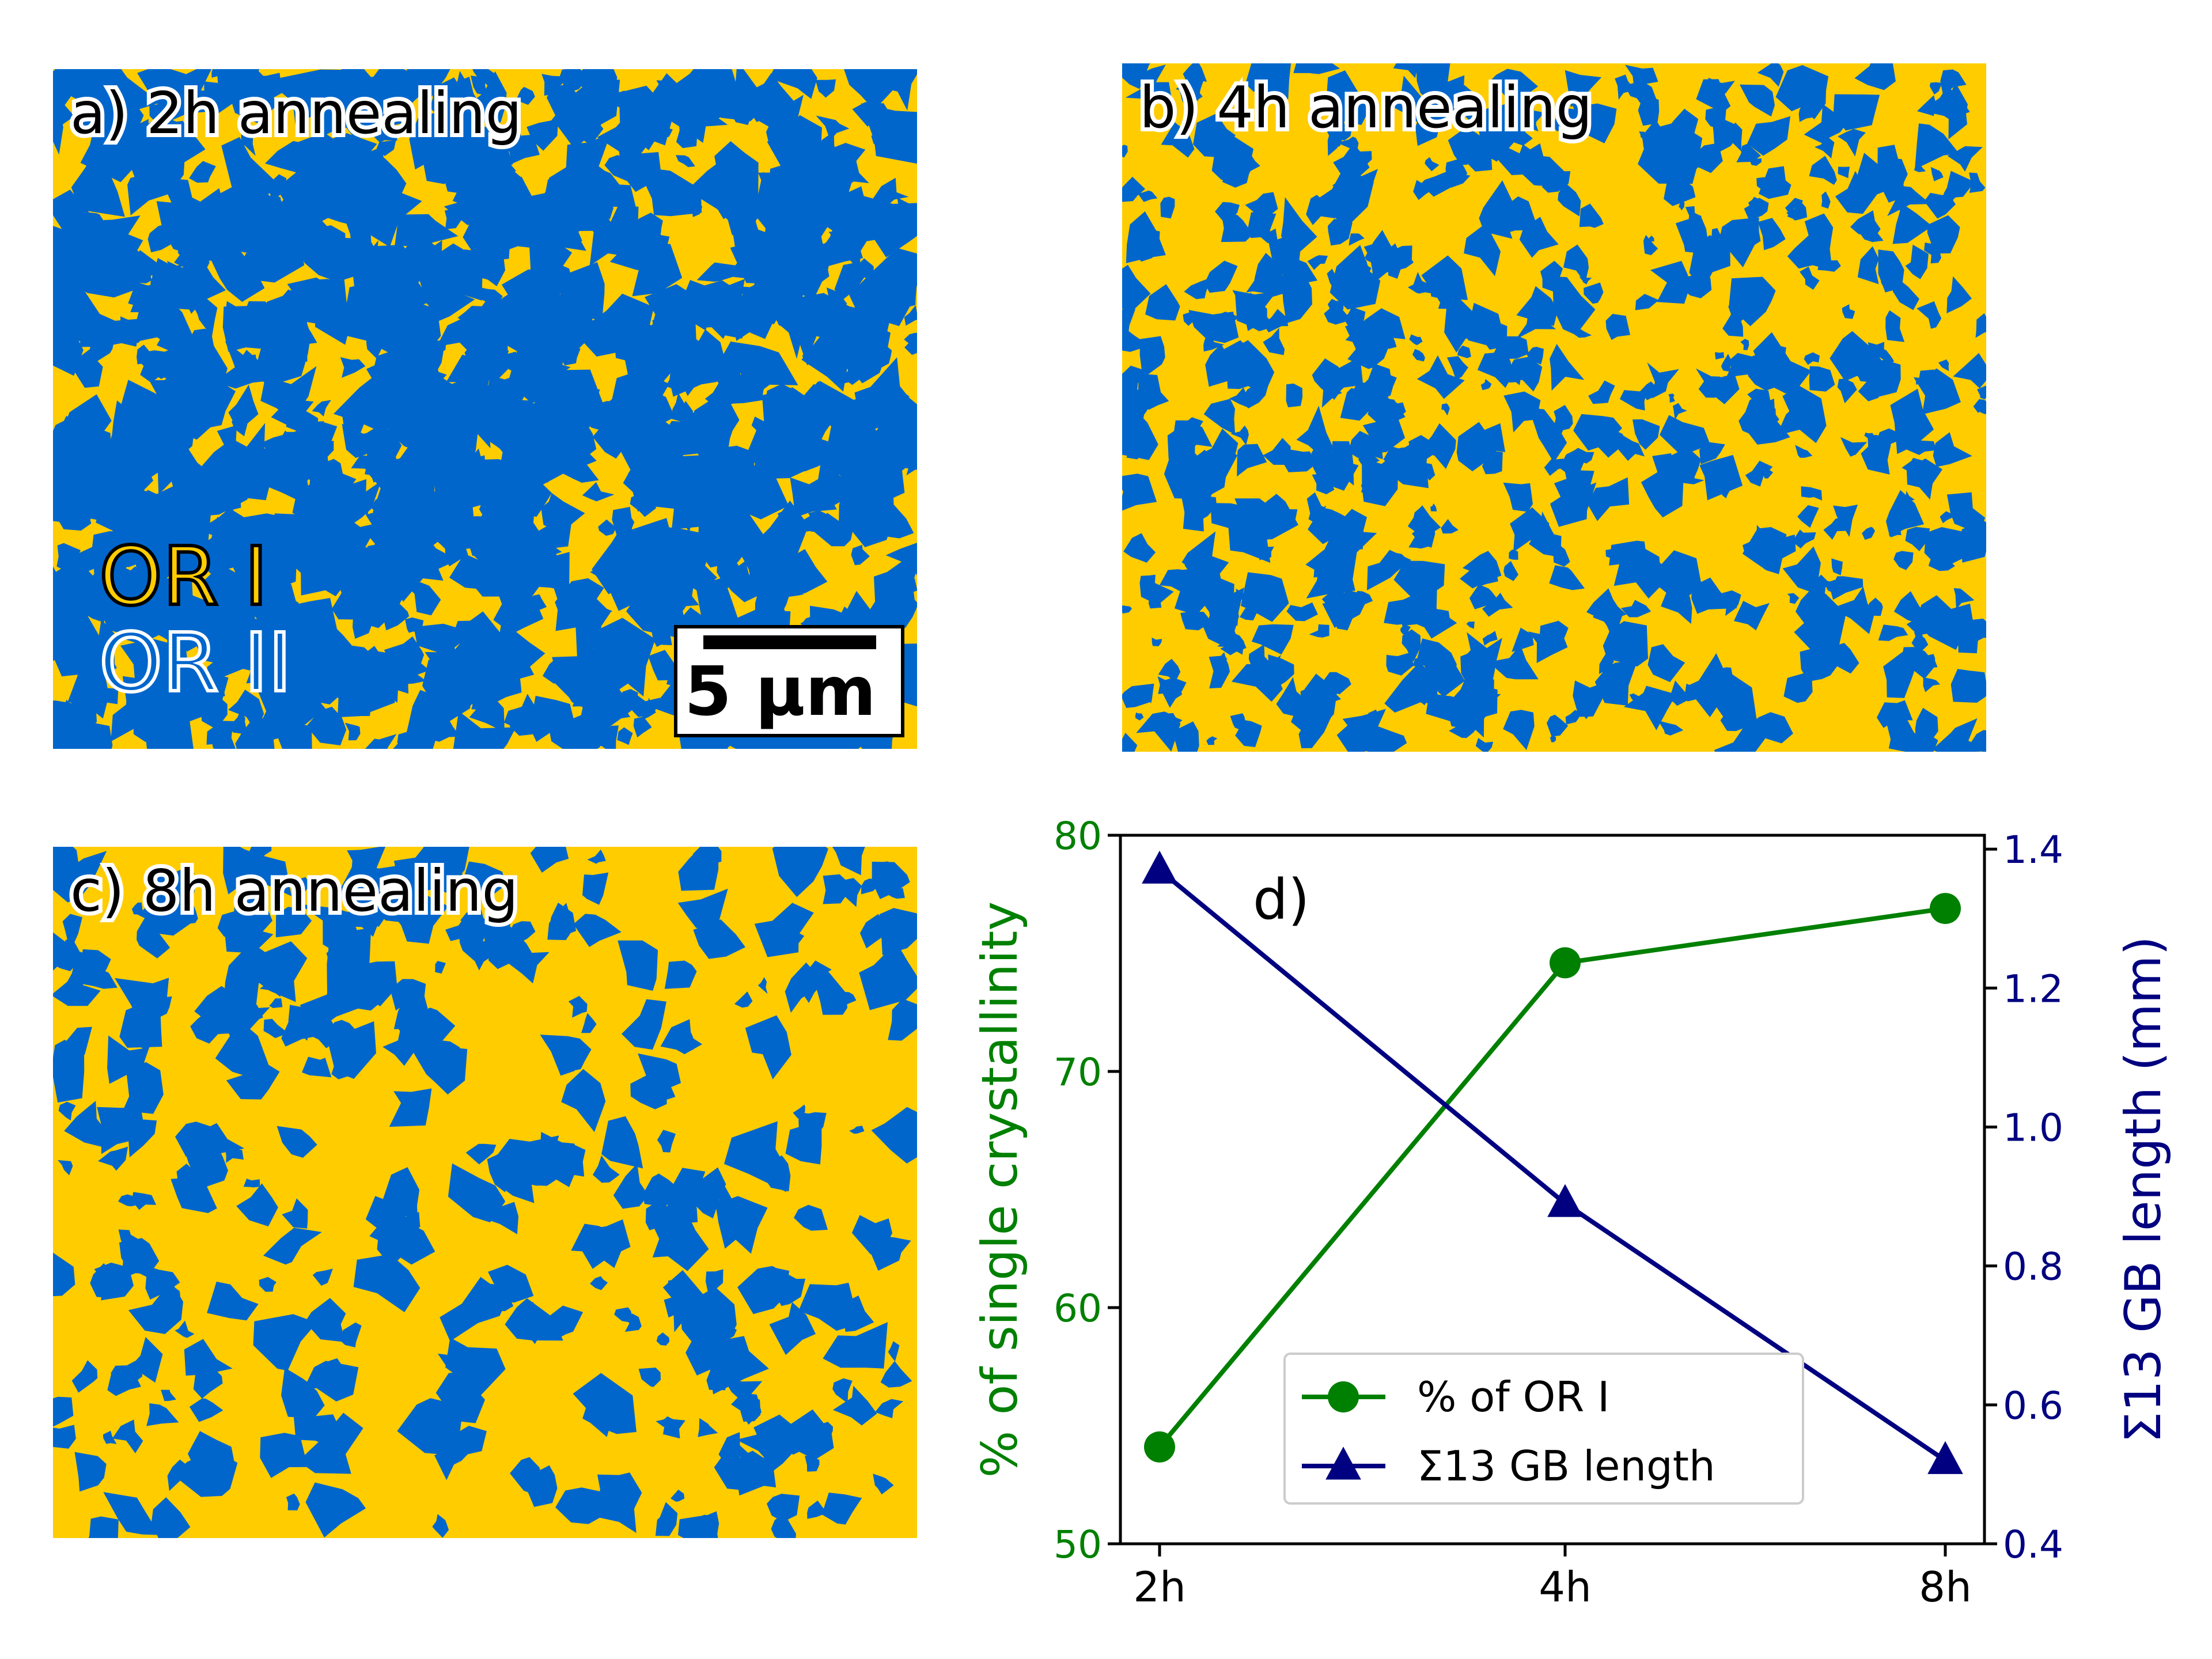 This screenshot has width=2212, height=1659. What do you see at coordinates (2033, 989) in the screenshot?
I see `right-tick-label: 1.2` at bounding box center [2033, 989].